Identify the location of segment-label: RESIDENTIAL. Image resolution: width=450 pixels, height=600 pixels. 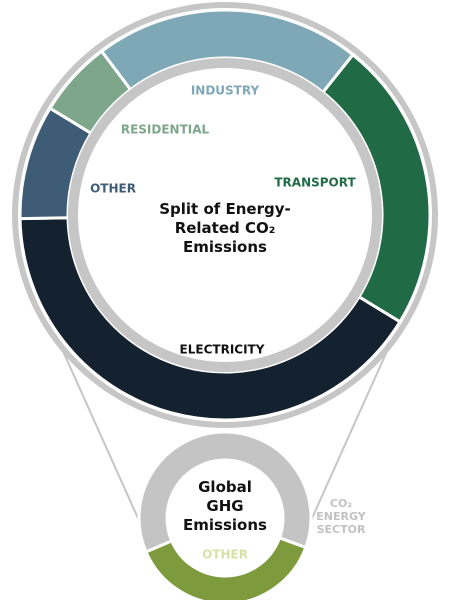
(165, 130).